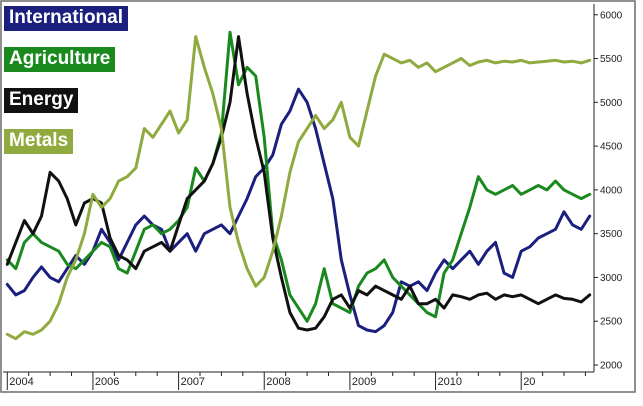 This screenshot has height=406, width=643. Describe the element at coordinates (611, 322) in the screenshot. I see `y-tick-label: 2500` at that location.